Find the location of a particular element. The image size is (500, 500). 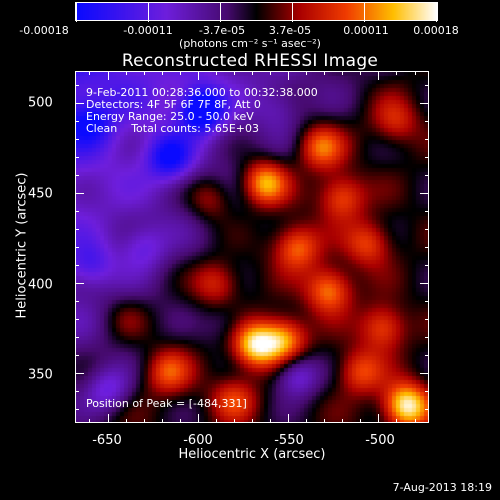

peak-position-label: Position of Peak = [-484,331] is located at coordinates (166, 403).